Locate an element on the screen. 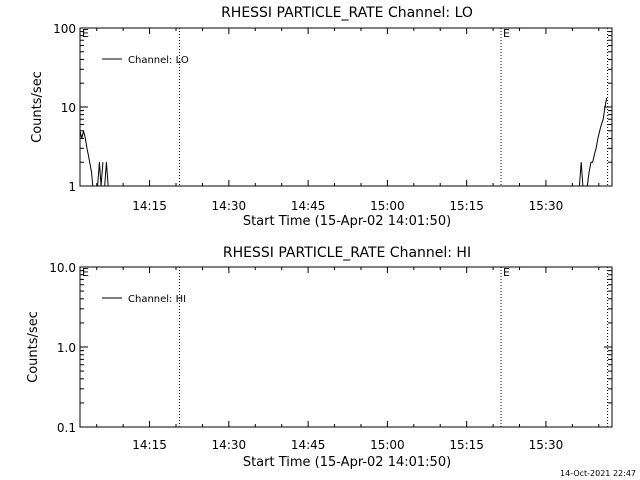 The width and height of the screenshot is (640, 480). y-tick-label-hi-2: 10.0 is located at coordinates (62, 268).